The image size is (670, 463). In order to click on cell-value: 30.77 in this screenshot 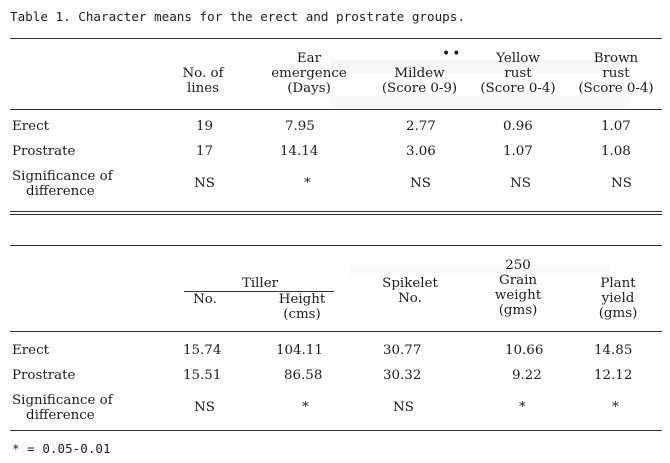, I will do `click(402, 350)`.